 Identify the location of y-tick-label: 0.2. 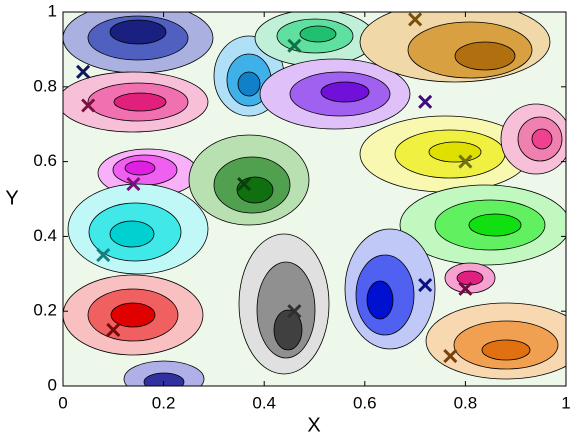
(45, 310).